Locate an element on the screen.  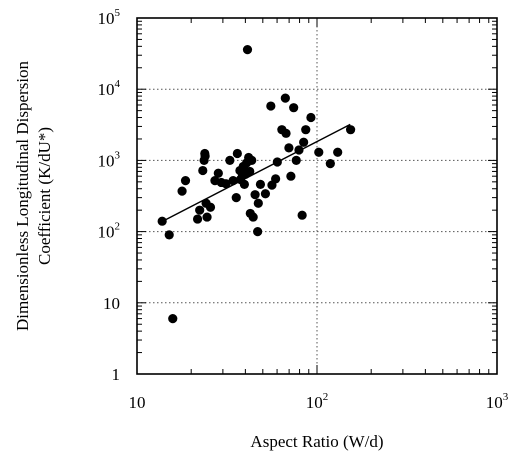
y-axis-title-line1: Dimensionless Longitudinal Dispersion is located at coordinates (22, 195).